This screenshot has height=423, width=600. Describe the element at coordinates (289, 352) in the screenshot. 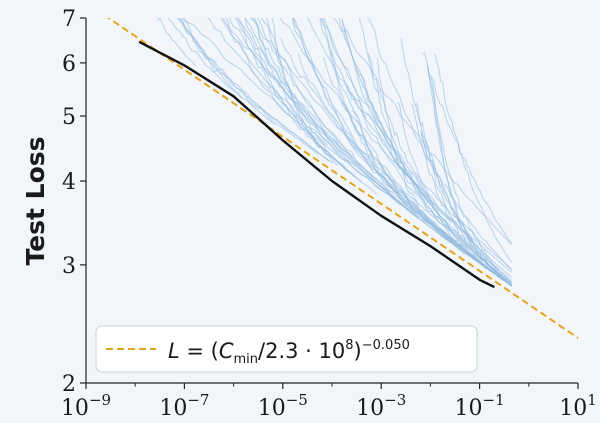

I see `legend-label: L = (Cmin/2.3 · 108)−0.050` at that location.